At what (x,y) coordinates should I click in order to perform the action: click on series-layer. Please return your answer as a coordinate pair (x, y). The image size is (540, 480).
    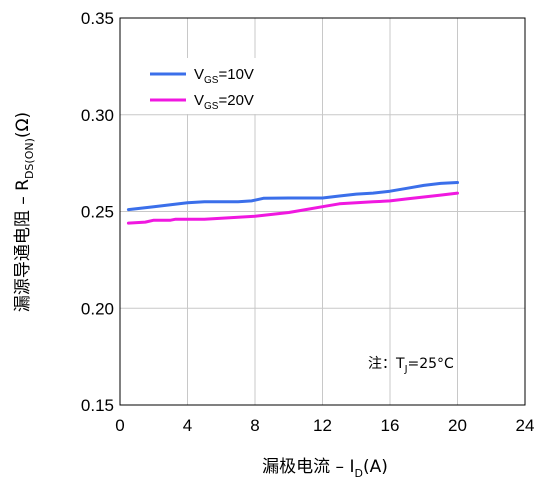
    Looking at the image, I should click on (292, 203).